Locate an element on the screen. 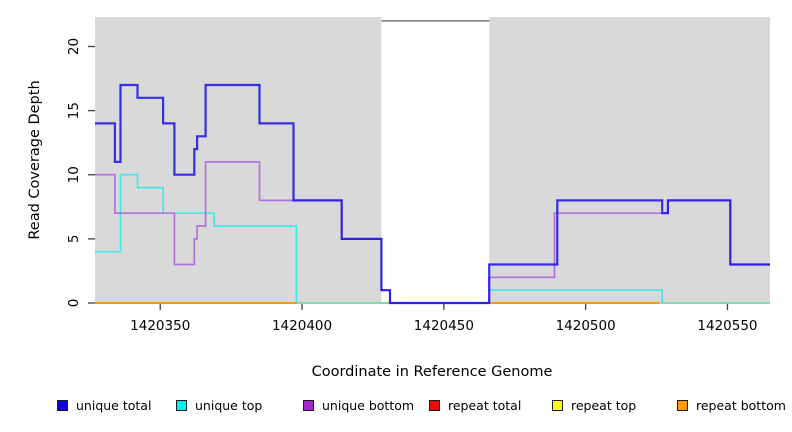  legend-label: unique total is located at coordinates (114, 405).